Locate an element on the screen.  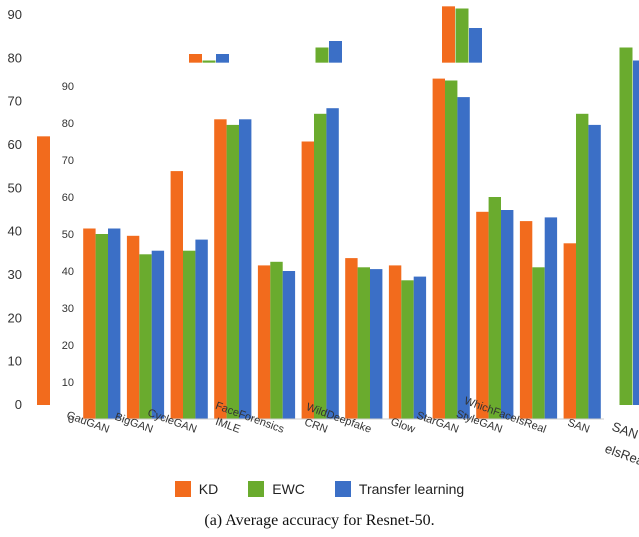
bar-stylegan-kd is located at coordinates (482, 315).